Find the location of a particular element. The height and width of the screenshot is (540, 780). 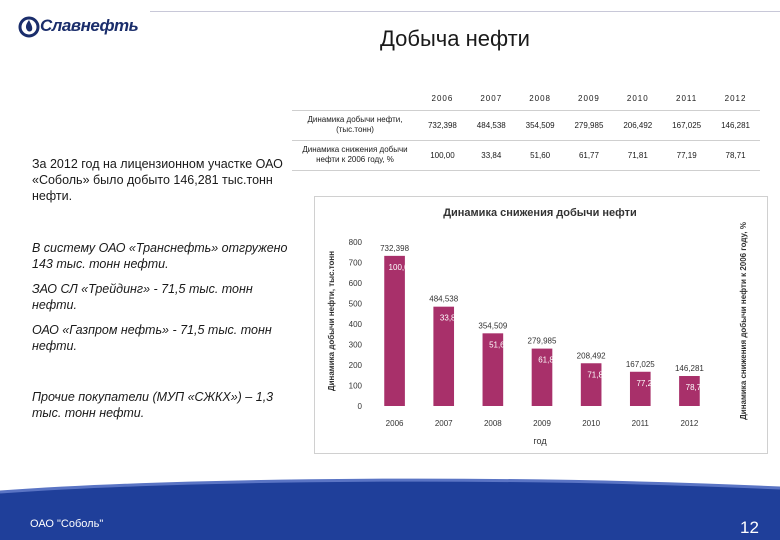

bar-value-label: 354,509 is located at coordinates (492, 325).